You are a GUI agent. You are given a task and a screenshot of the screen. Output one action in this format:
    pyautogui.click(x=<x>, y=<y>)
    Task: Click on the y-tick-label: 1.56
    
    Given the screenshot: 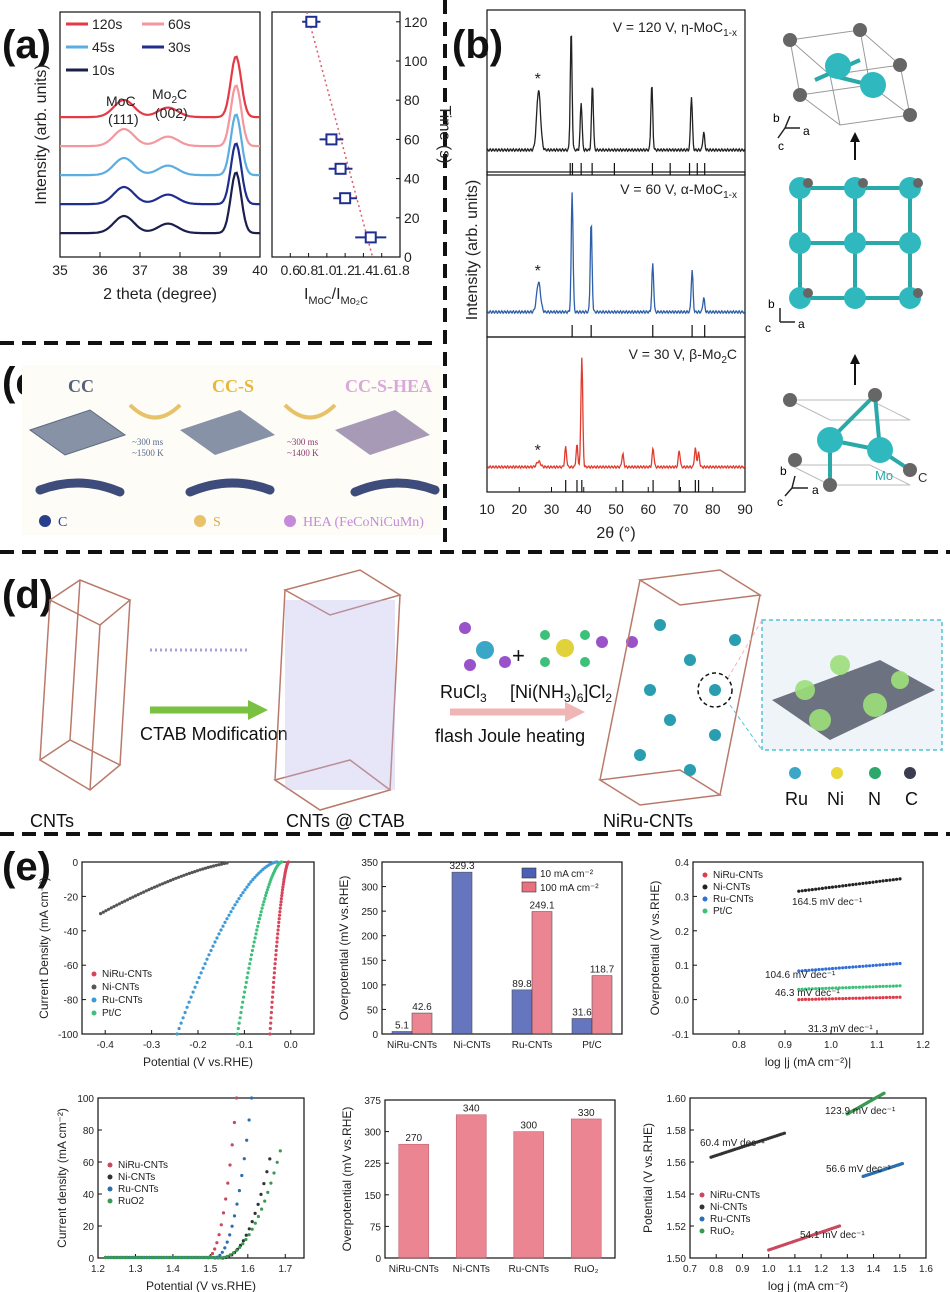 What is the action you would take?
    pyautogui.click(x=677, y=1163)
    